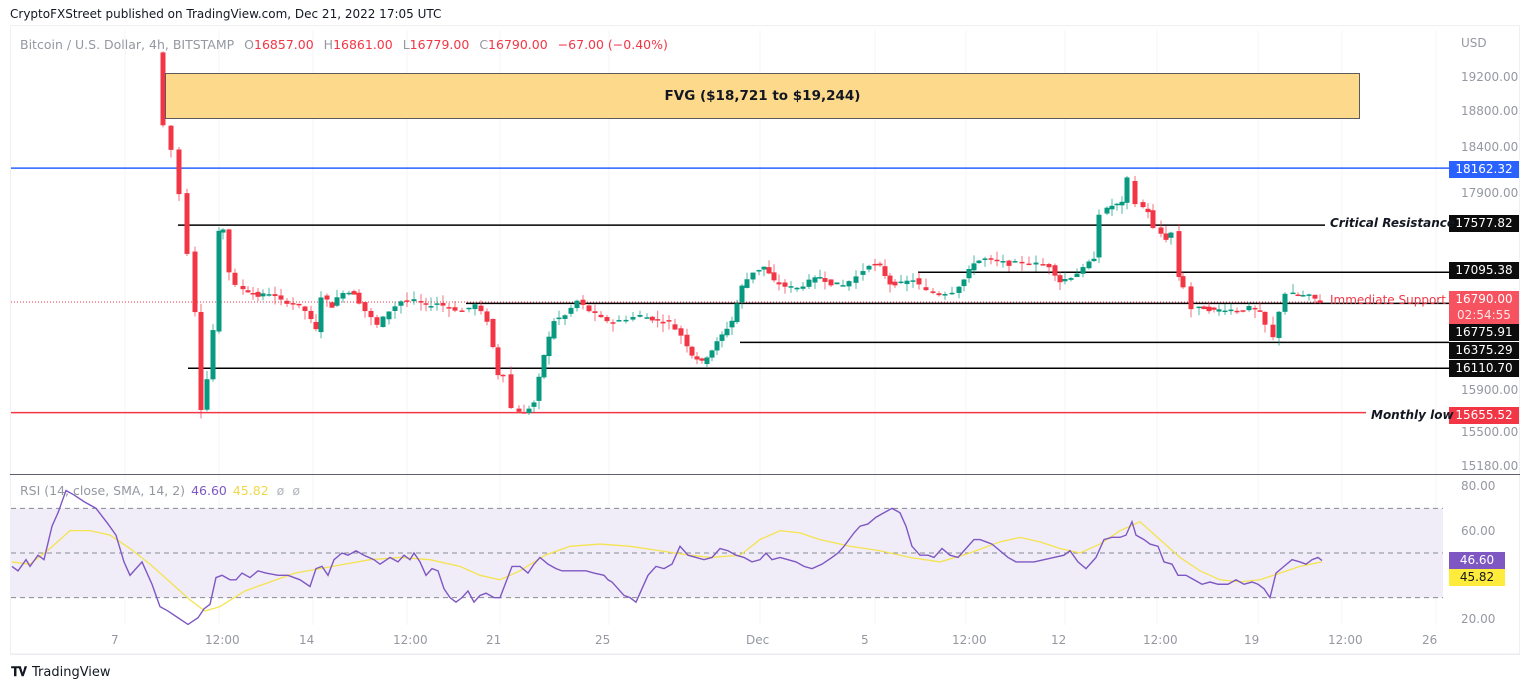  I want to click on price-tick: 19200.00, so click(1490, 77).